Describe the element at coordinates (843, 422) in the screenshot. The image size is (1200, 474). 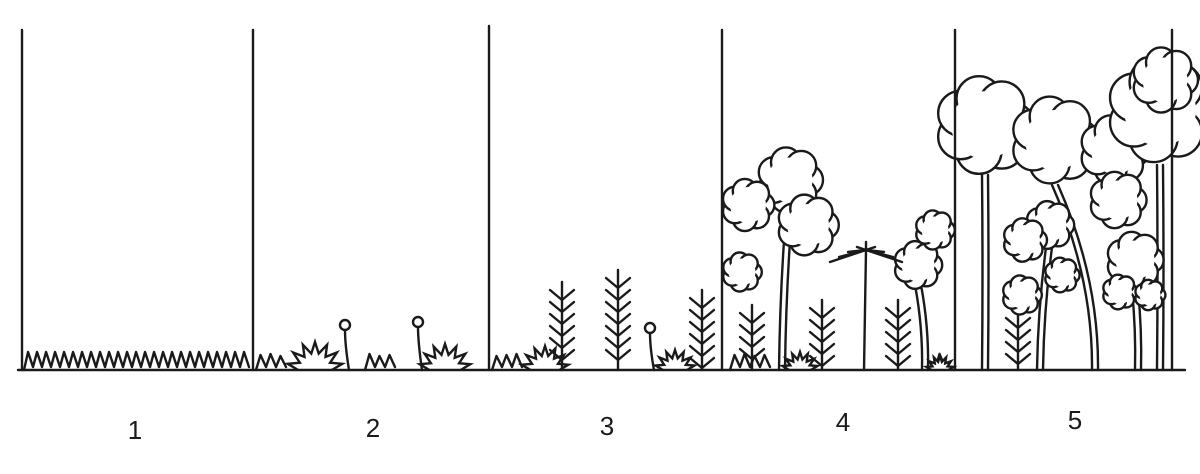
I see `stage-label: 4` at that location.